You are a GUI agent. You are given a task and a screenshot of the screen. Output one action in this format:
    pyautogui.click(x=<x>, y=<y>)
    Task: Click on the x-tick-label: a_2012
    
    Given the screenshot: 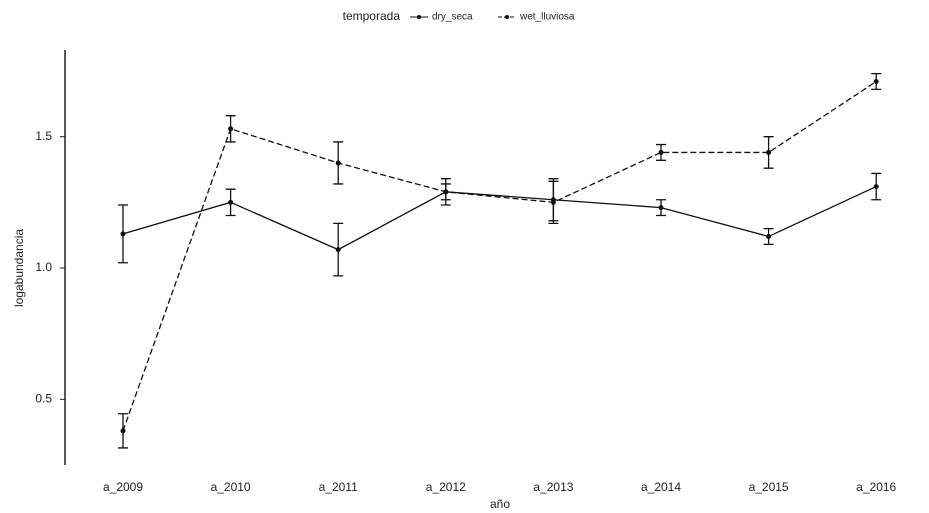 What is the action you would take?
    pyautogui.click(x=446, y=487)
    